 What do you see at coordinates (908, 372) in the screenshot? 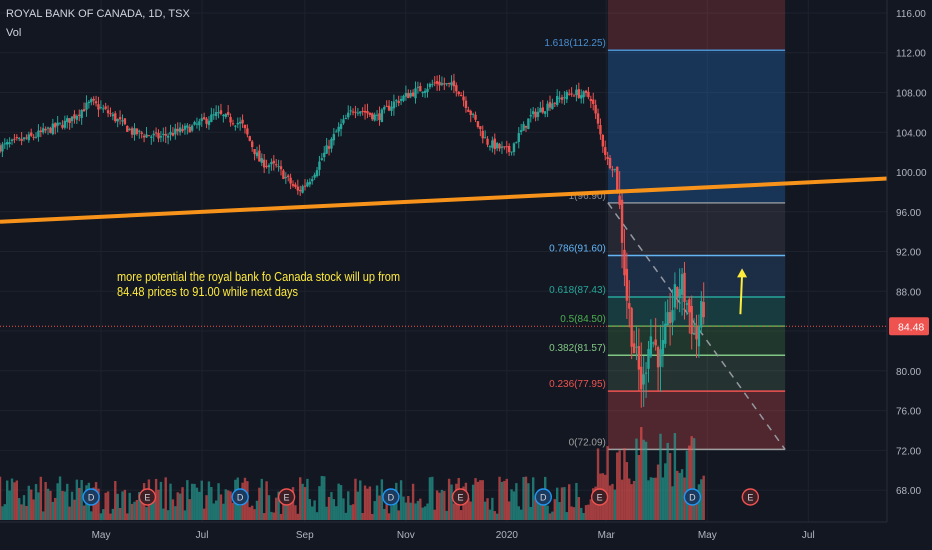
I see `price-axis-tick-label: 80.00` at bounding box center [908, 372].